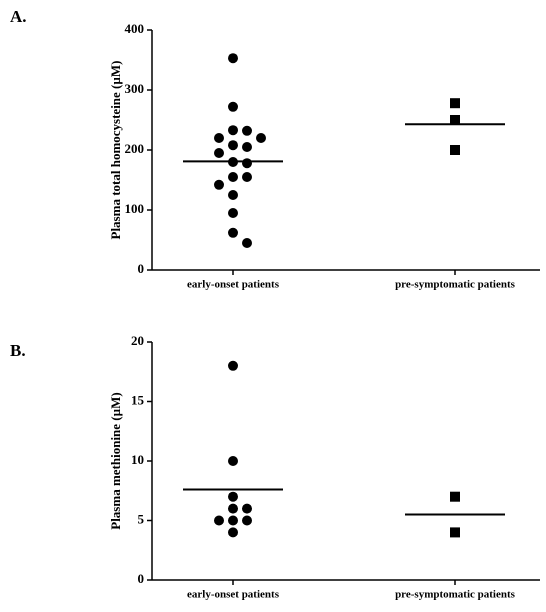 The width and height of the screenshot is (546, 612). What do you see at coordinates (115, 460) in the screenshot?
I see `y-axis-label: Plasma methionine (µM)` at bounding box center [115, 460].